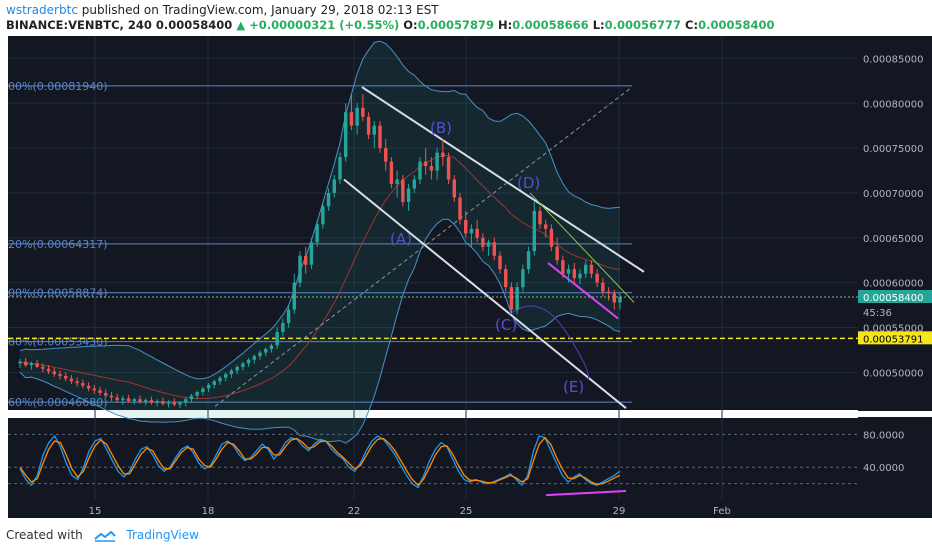 This screenshot has width=932, height=550. I want to click on oscillator-tick-label: 80.0000, so click(883, 435).